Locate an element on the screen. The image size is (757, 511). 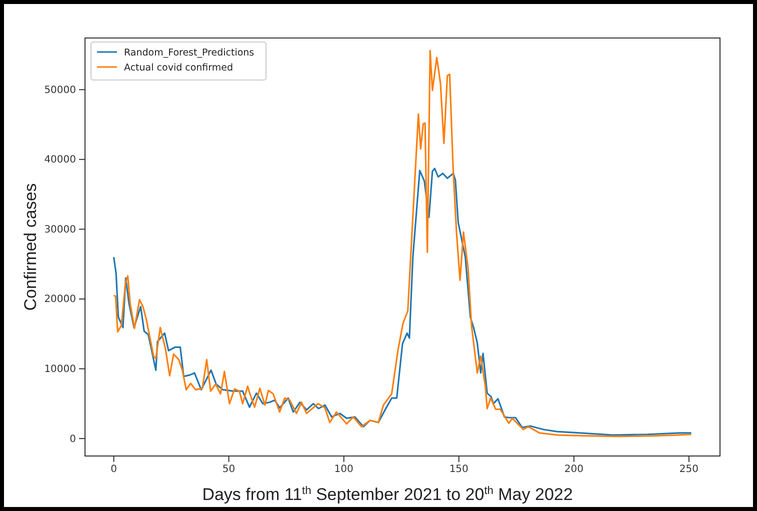
x-tick-label: 150 is located at coordinates (458, 470).